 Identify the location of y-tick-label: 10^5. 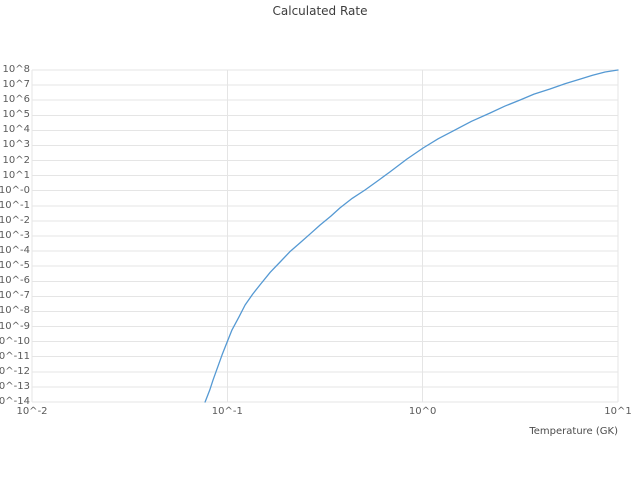
(16, 115).